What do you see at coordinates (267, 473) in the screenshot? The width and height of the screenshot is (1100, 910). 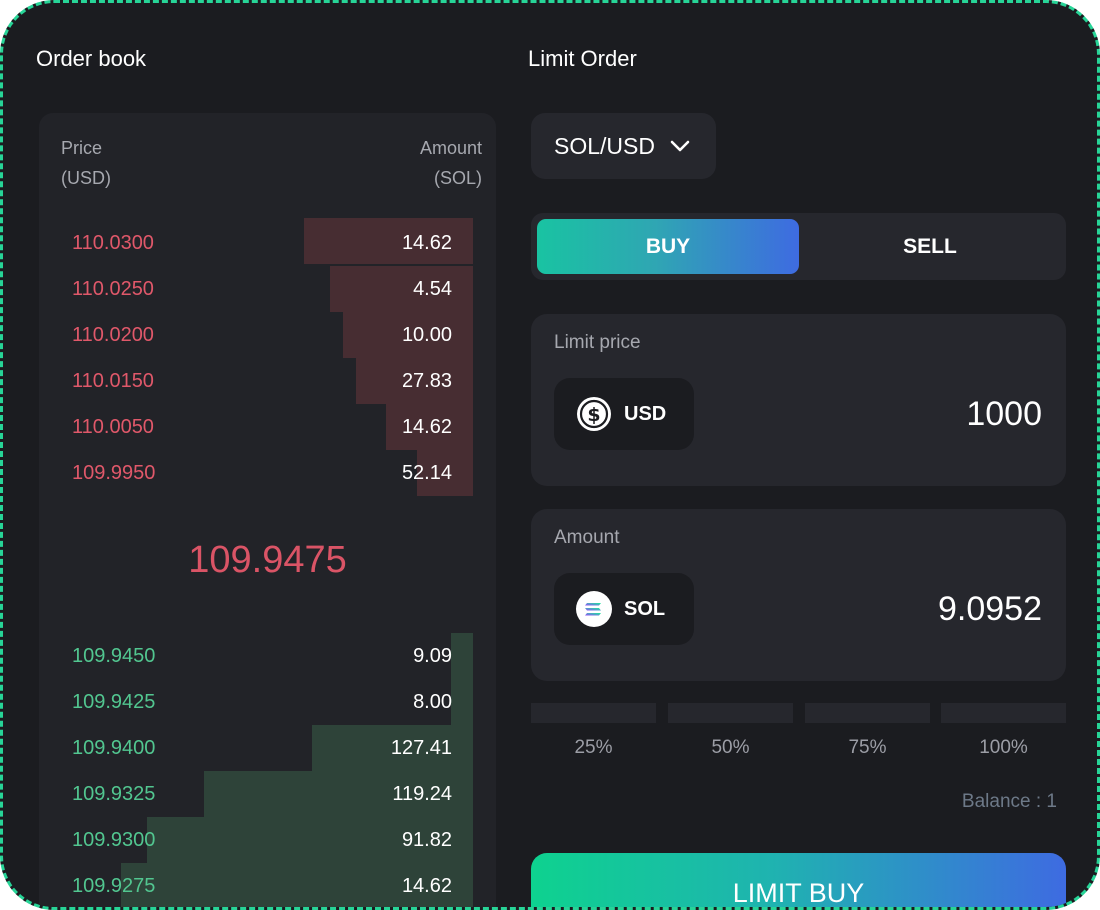 I see `ask-order-row: 109.9950 52.14` at bounding box center [267, 473].